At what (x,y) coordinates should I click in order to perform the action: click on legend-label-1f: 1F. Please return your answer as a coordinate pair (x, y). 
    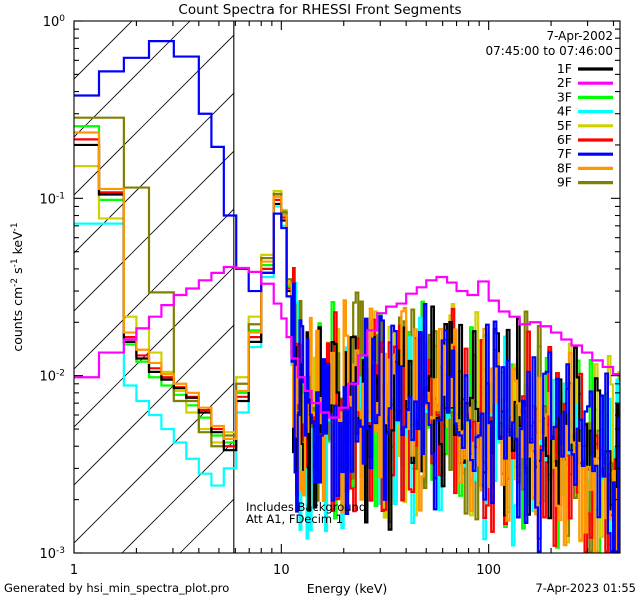
    Looking at the image, I should click on (564, 68).